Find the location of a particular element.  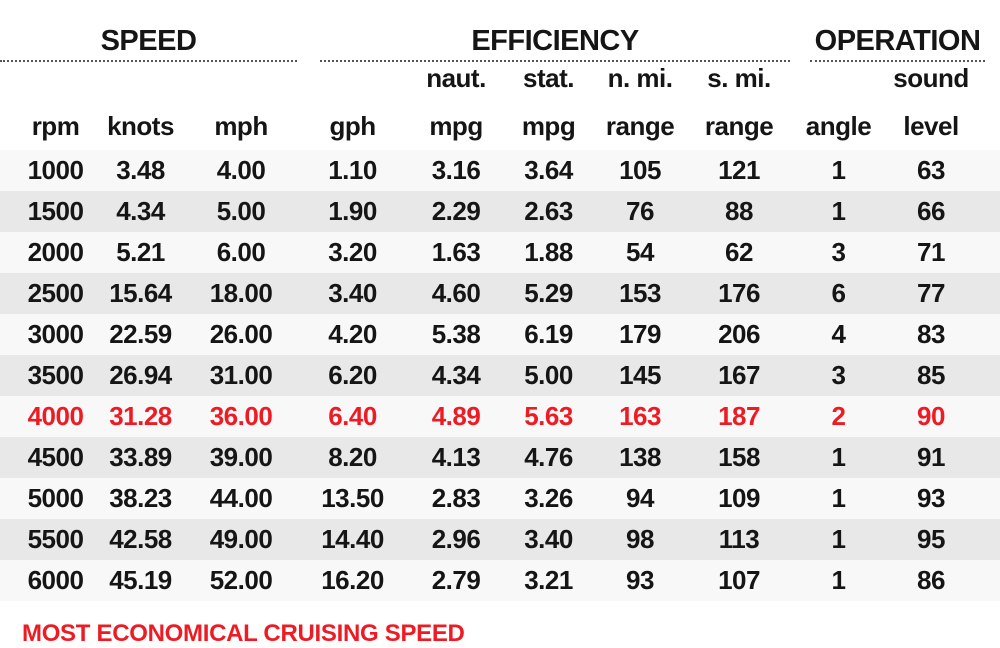

section-header-row: SPEED EFFICIENCY OPERATION is located at coordinates (500, 37).